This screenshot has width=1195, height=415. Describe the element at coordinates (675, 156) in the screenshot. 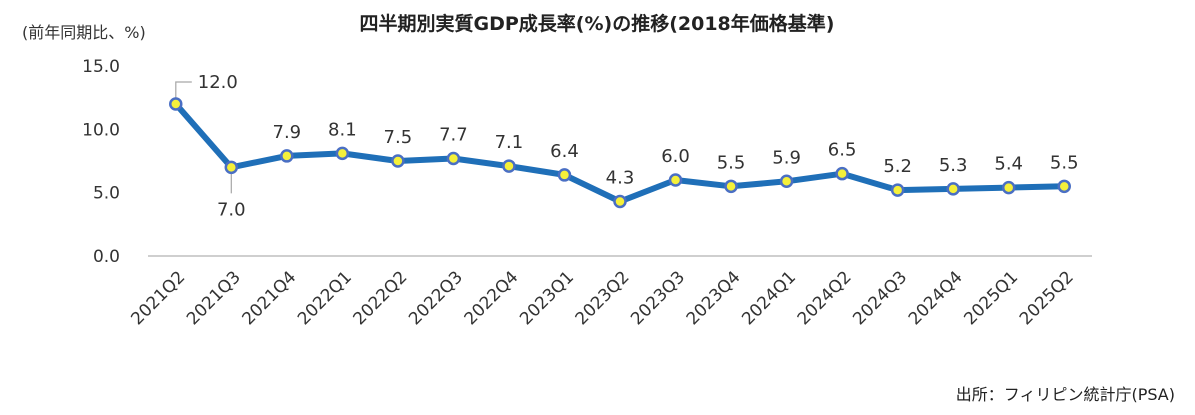

I see `data-label: 6.0` at that location.